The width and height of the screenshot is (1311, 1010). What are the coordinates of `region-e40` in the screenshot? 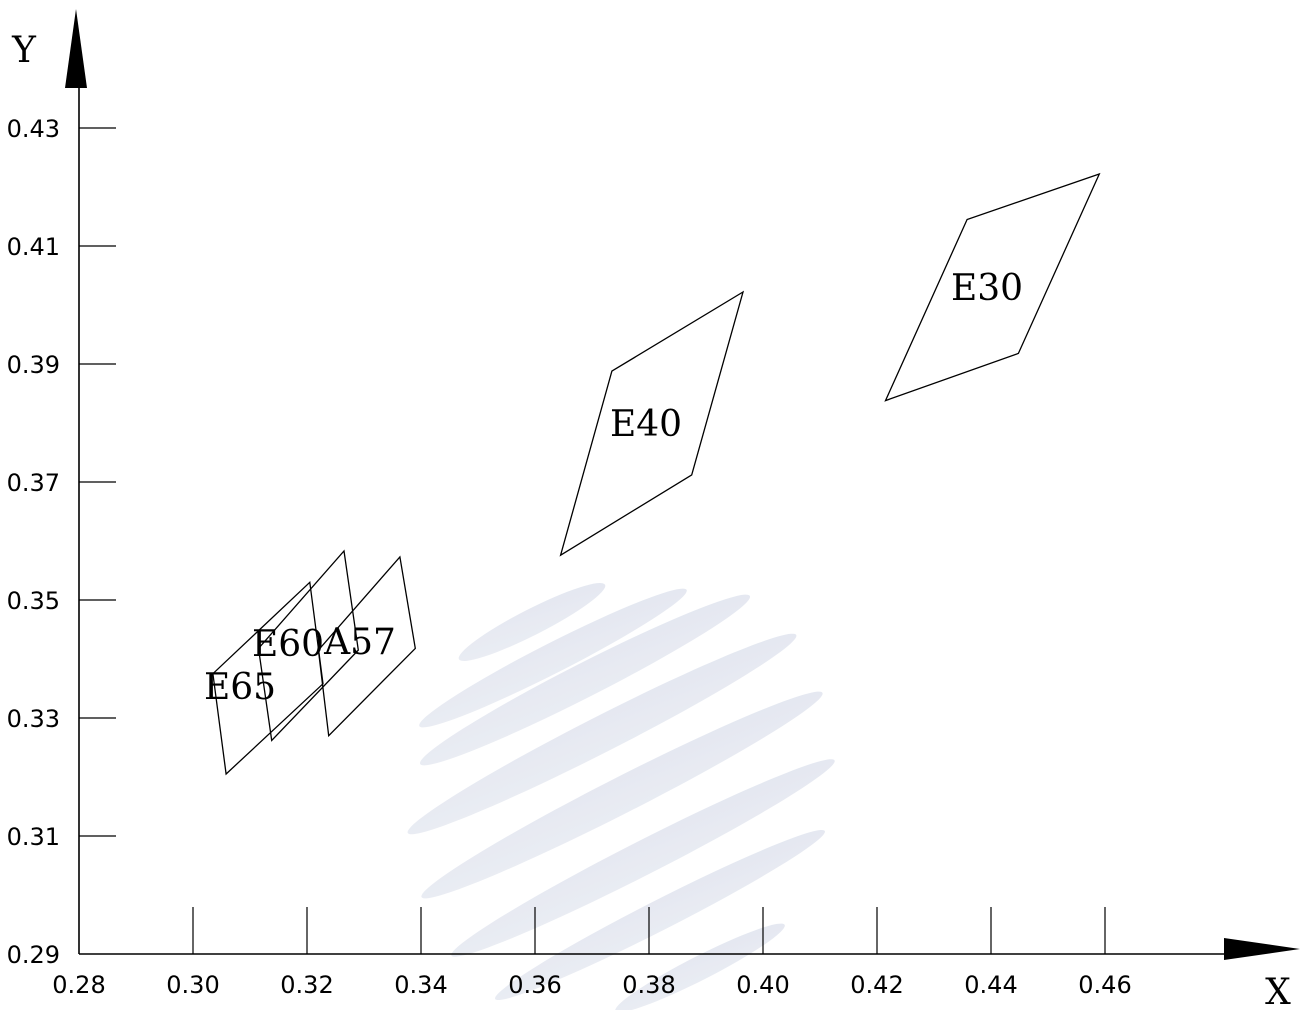 It's located at (652, 423).